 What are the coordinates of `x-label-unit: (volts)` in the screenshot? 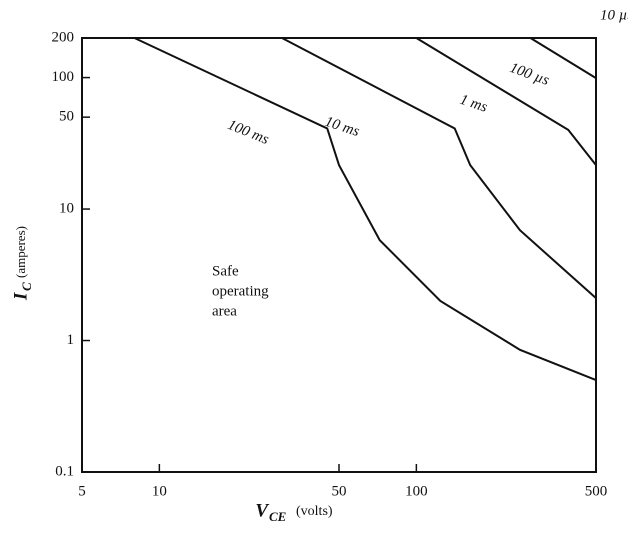 It's located at (314, 511).